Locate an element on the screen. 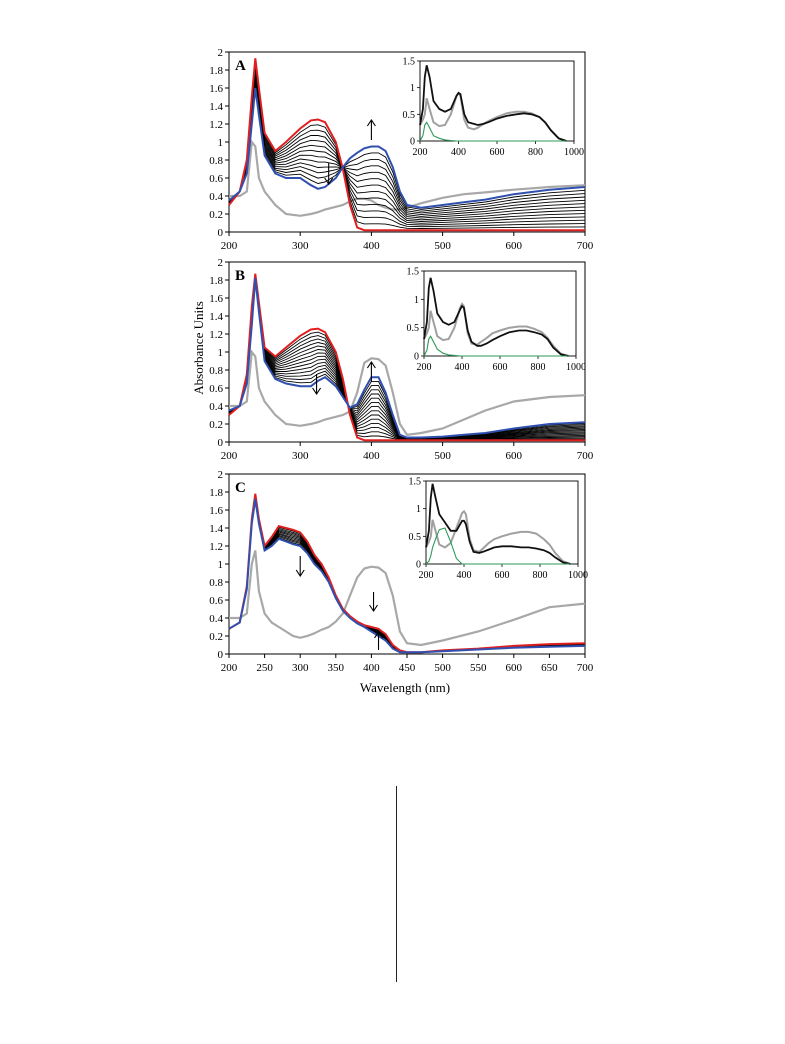  x-axis-title: Wavelength (nm) is located at coordinates (405, 687).